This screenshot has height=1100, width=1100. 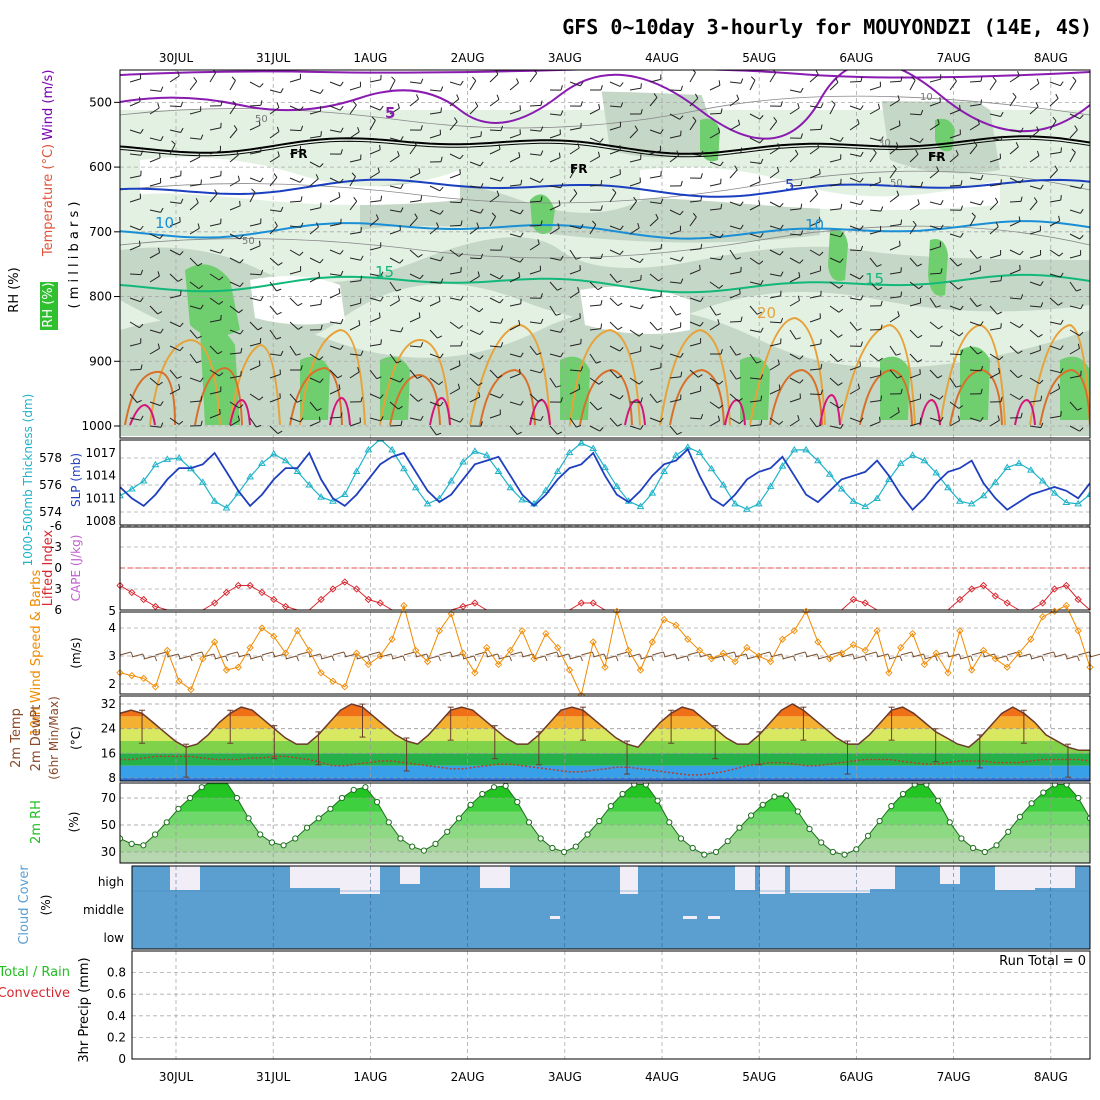 What do you see at coordinates (116, 973) in the screenshot?
I see `precip-tick-0.8: 0.8` at bounding box center [116, 973].